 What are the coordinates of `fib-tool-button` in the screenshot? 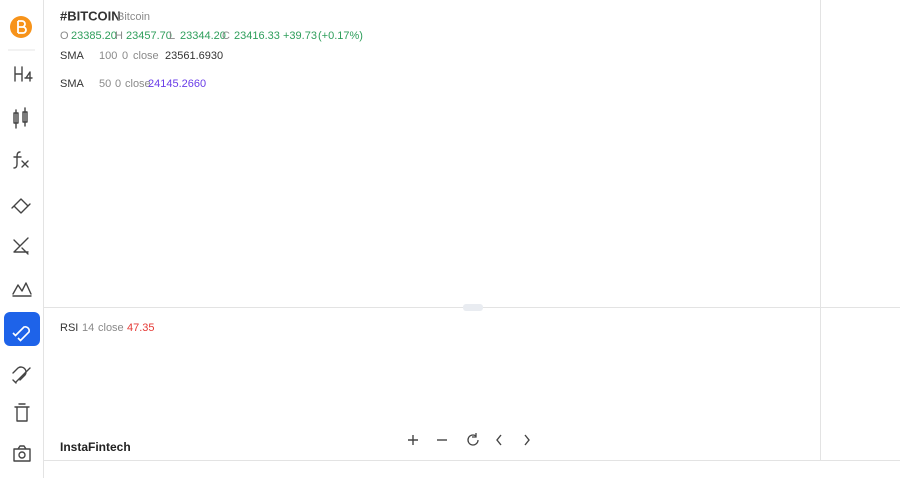 It's located at (21, 246).